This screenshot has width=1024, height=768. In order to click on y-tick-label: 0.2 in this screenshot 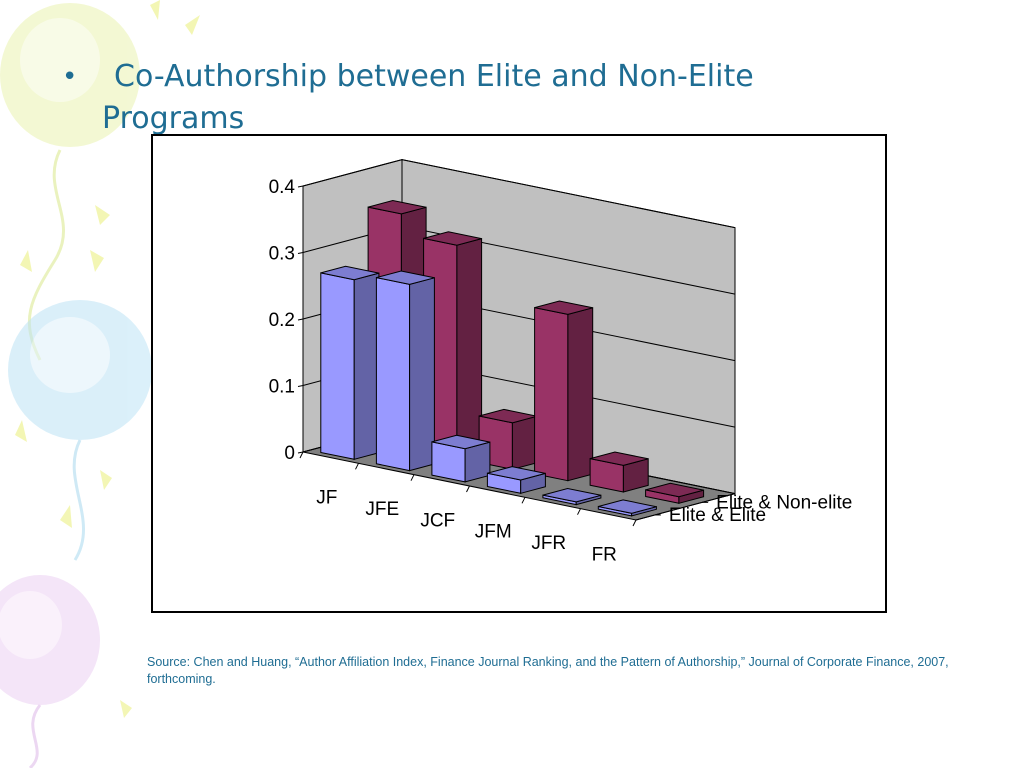, I will do `click(282, 320)`.